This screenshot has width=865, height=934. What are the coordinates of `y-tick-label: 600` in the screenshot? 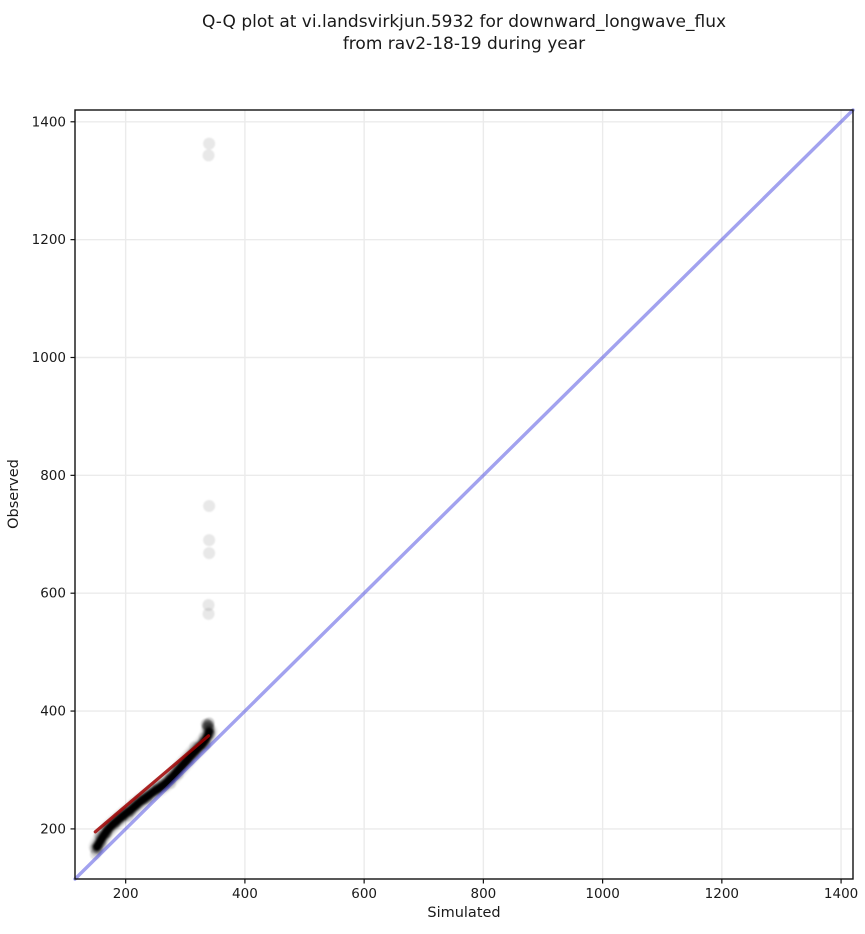 It's located at (53, 594).